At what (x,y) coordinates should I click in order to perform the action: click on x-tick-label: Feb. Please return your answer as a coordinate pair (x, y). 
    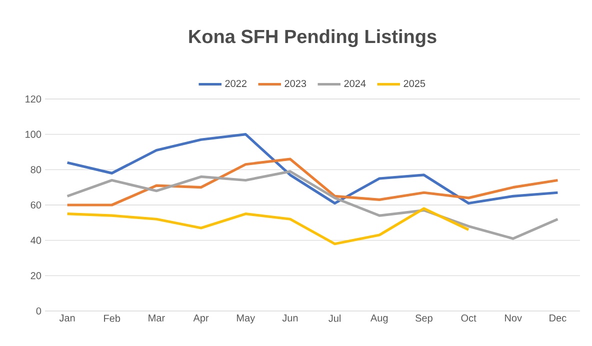
    Looking at the image, I should click on (112, 318).